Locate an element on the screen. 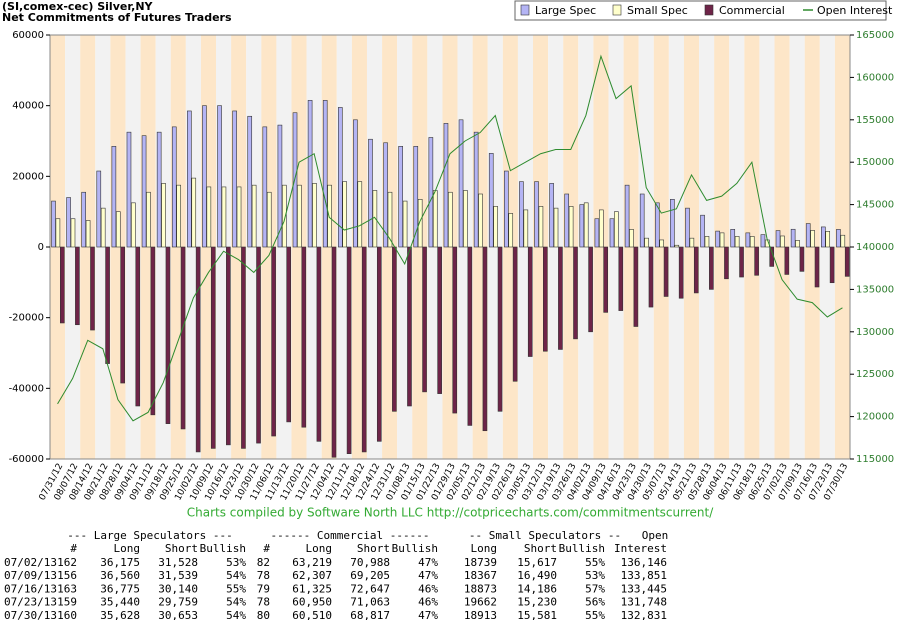 The height and width of the screenshot is (624, 900). y-tick-label: 60000 is located at coordinates (28, 35).